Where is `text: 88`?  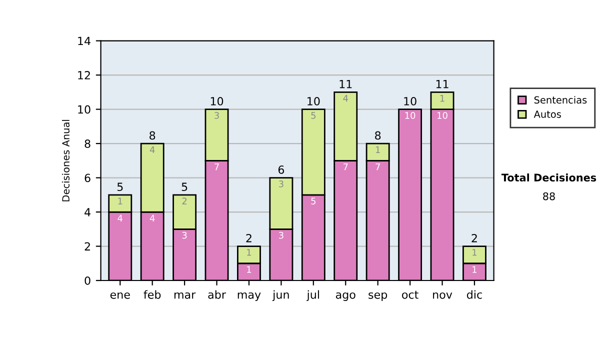 text: 88 is located at coordinates (549, 196).